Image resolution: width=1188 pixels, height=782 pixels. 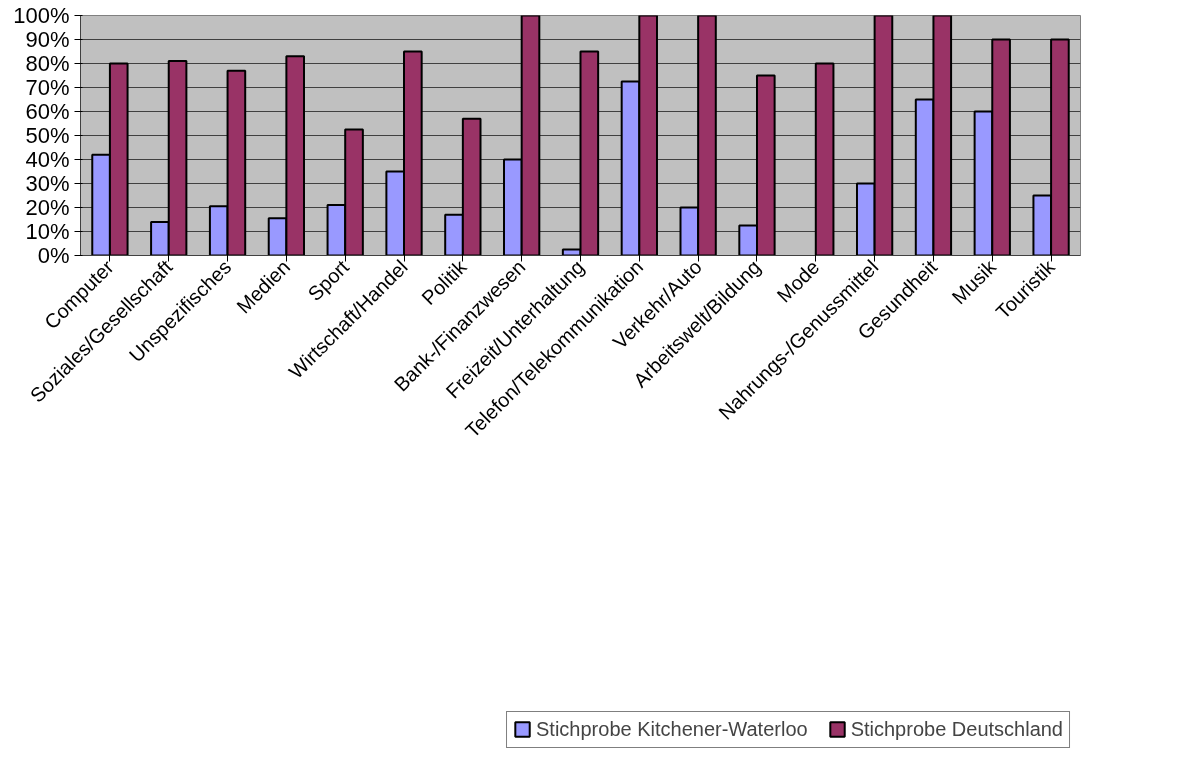 I want to click on y-tick-label: 50%, so click(x=47, y=135).